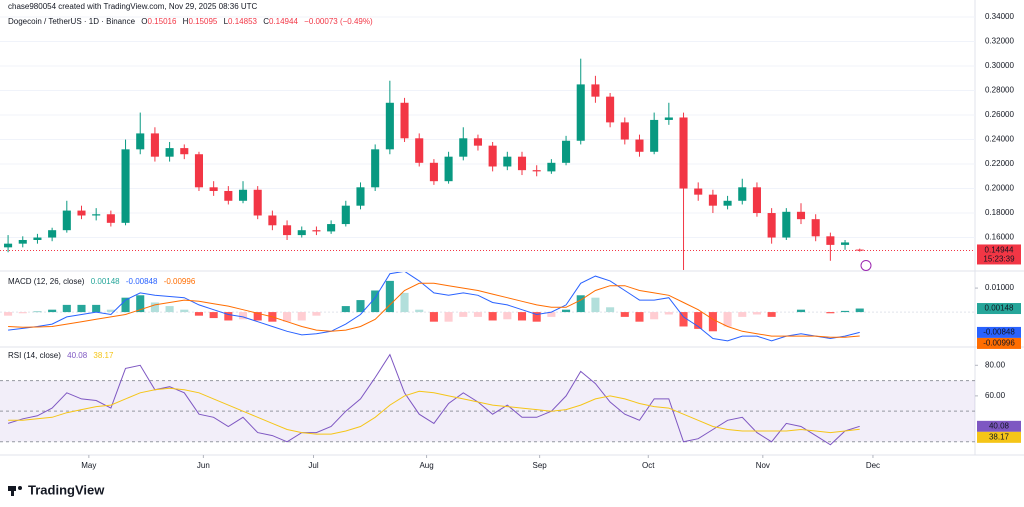 The width and height of the screenshot is (1024, 507). I want to click on rsi-value: 40.08, so click(77, 355).